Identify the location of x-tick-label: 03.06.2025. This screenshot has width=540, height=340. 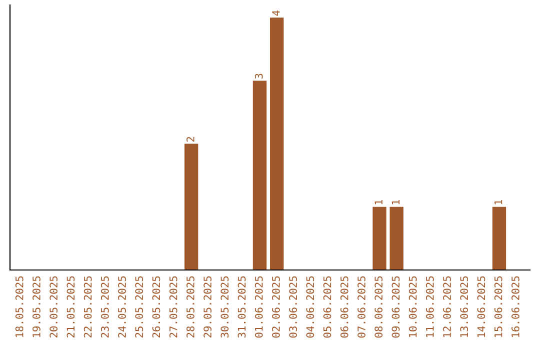
(293, 307).